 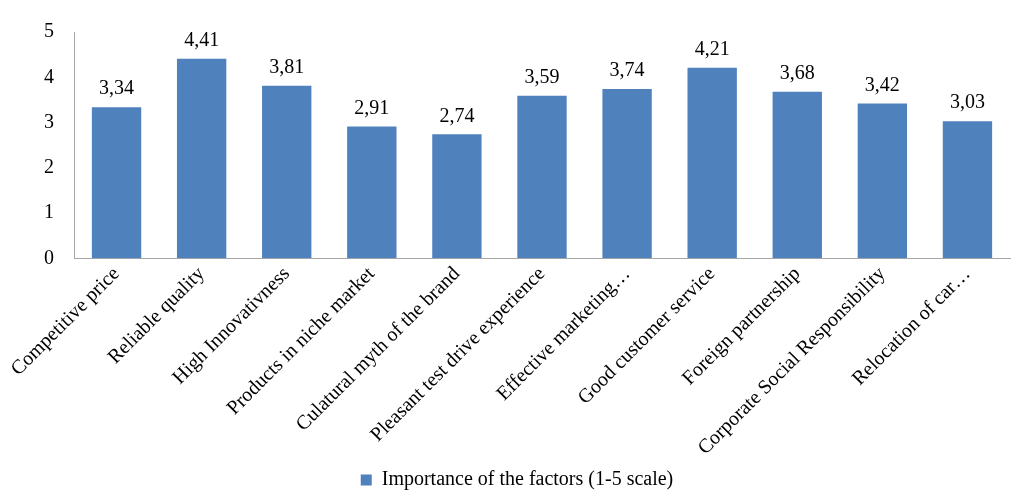 I want to click on y-tick-label: 4, so click(x=49, y=75).